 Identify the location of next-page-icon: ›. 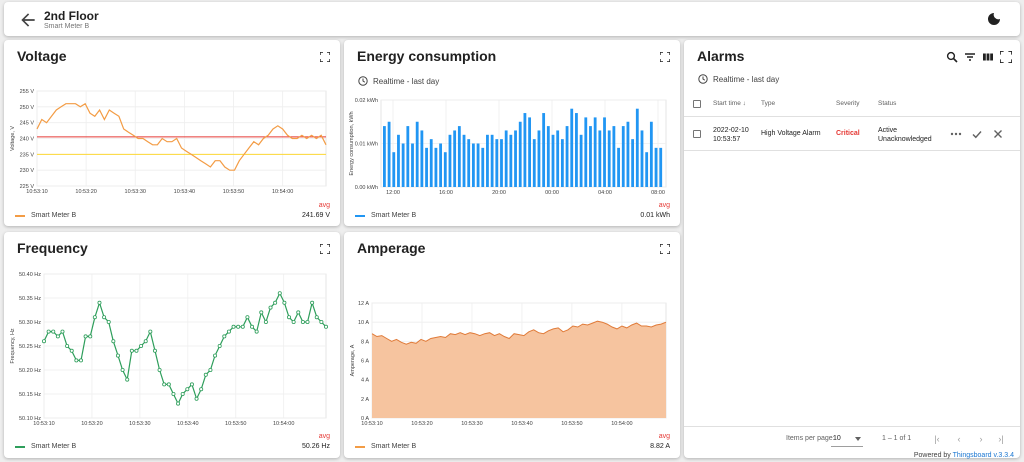
(981, 439).